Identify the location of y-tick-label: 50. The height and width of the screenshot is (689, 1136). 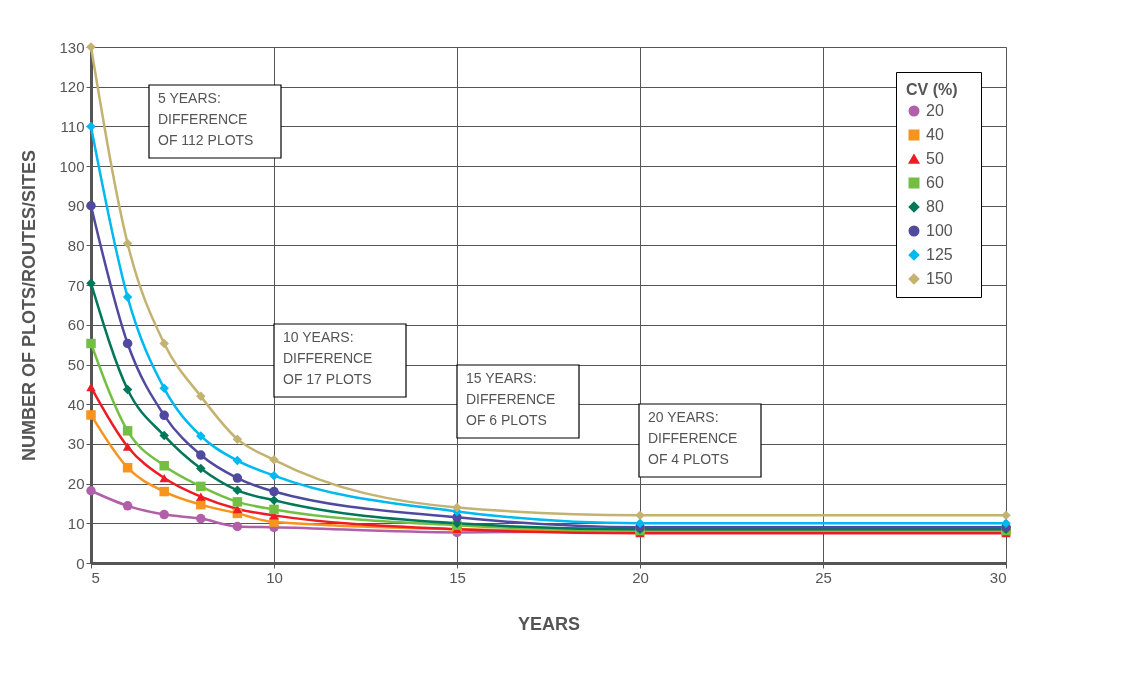
(76, 365).